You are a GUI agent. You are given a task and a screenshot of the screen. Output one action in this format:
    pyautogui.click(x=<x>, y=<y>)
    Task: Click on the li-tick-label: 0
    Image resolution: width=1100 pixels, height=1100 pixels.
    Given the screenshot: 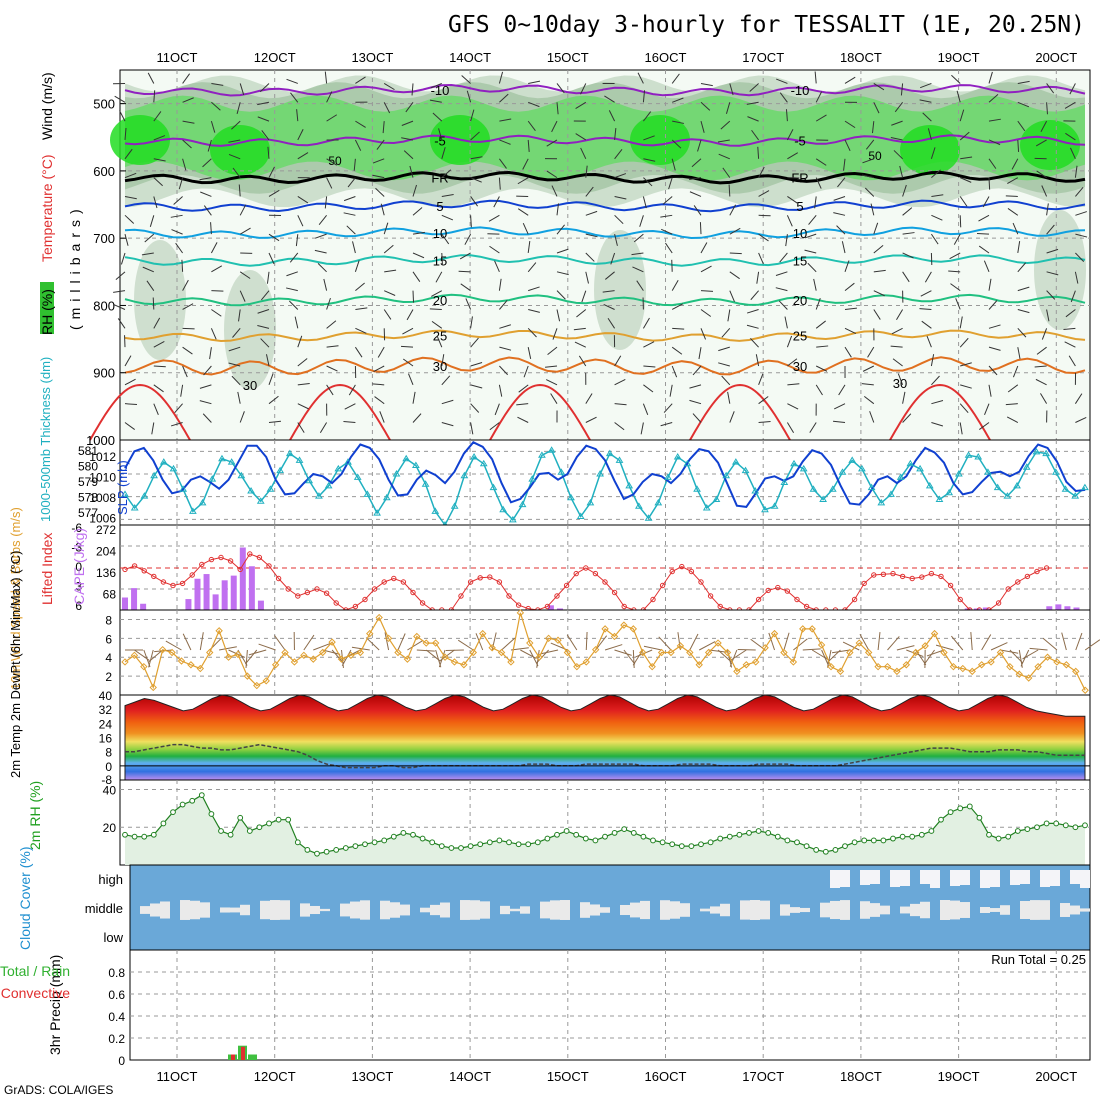 What is the action you would take?
    pyautogui.click(x=78, y=567)
    